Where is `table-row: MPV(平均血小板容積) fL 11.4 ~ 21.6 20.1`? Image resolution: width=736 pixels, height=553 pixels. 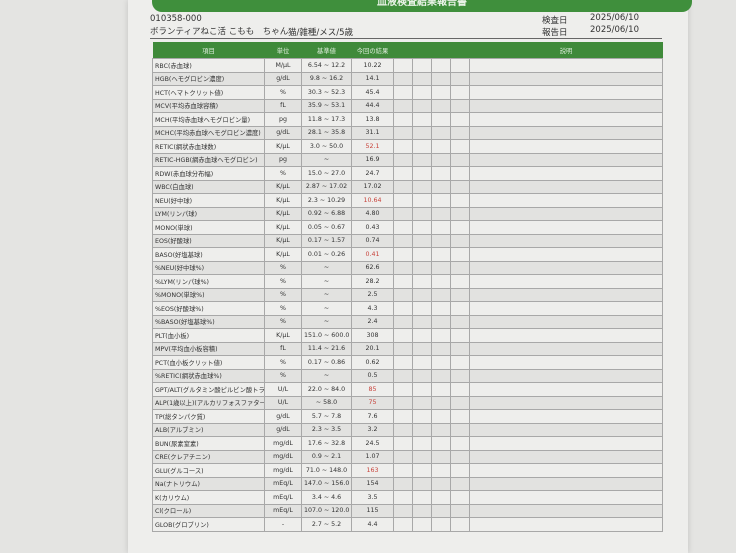
table-row: MPV(平均血小板容積) fL 11.4 ~ 21.6 20.1 is located at coordinates (407, 348).